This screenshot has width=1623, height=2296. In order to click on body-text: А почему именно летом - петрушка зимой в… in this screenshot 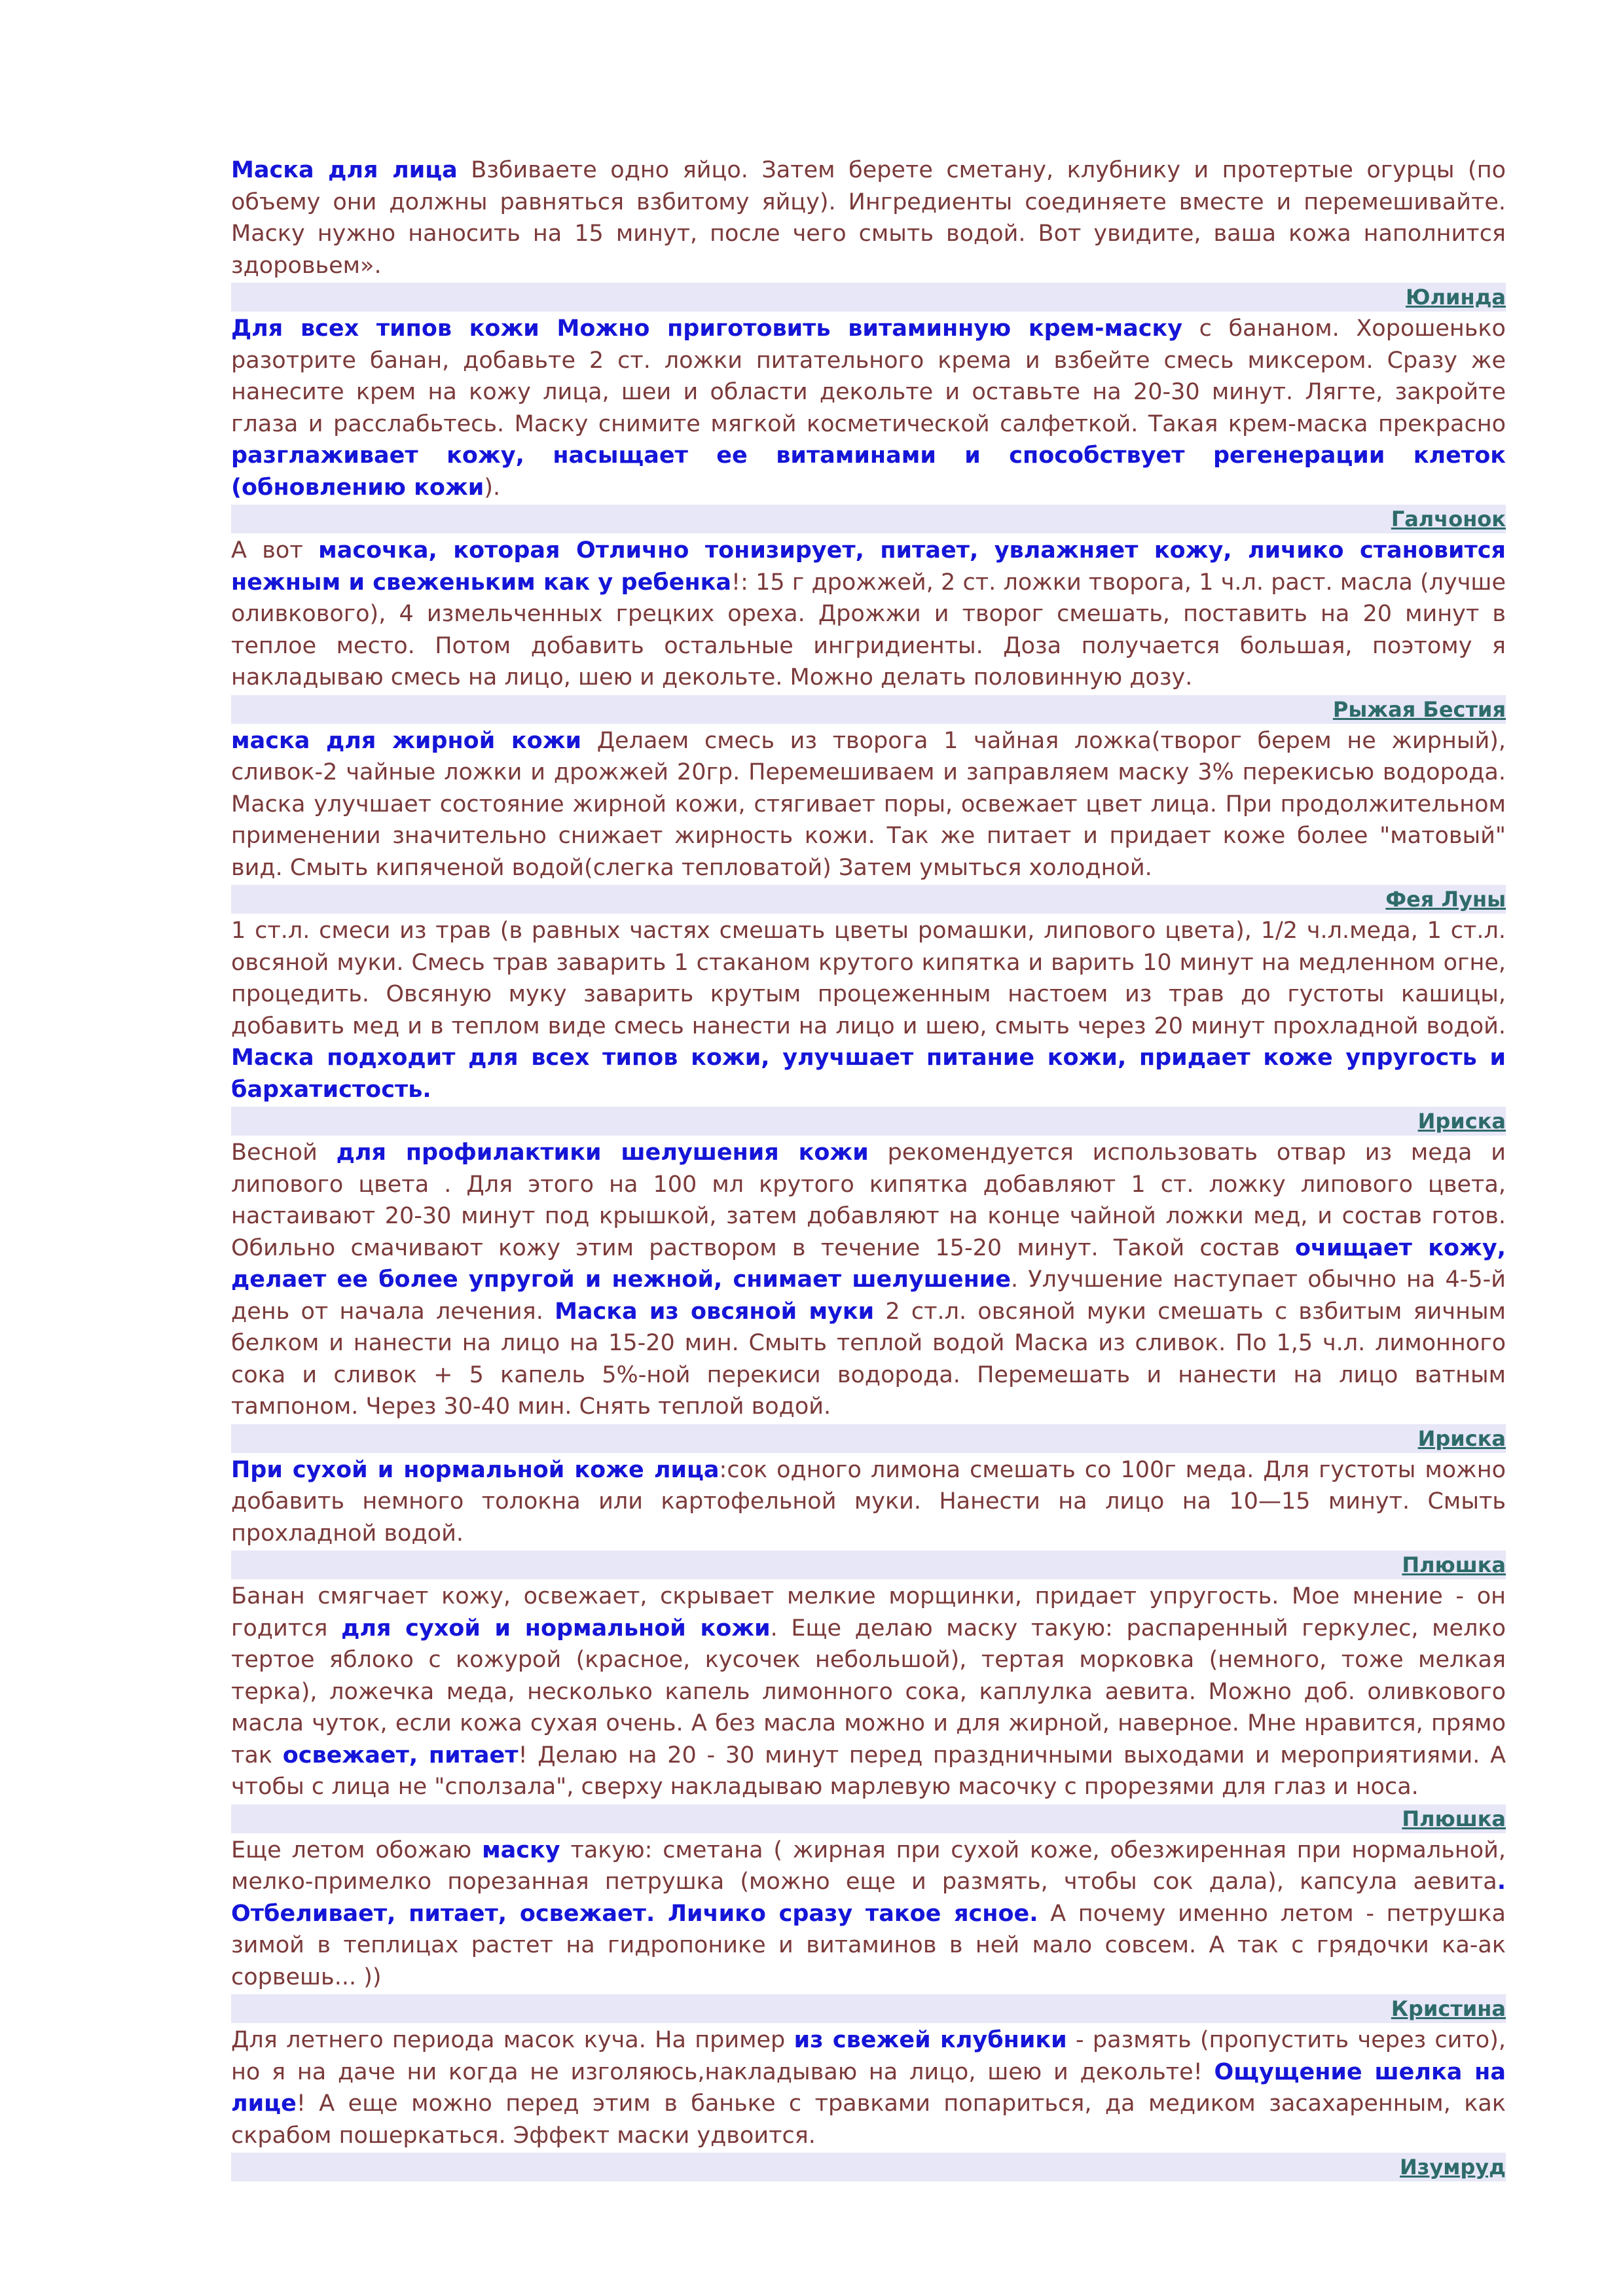, I will do `click(868, 1945)`.